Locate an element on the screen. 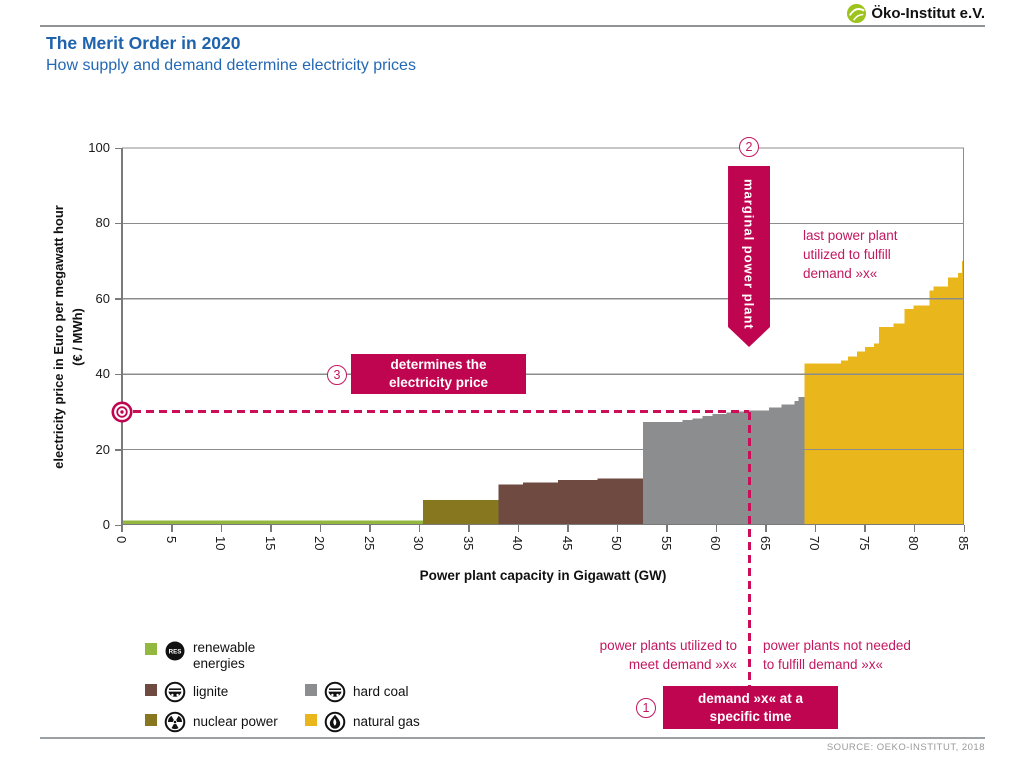  y-tick-label: 20 is located at coordinates (102, 449).